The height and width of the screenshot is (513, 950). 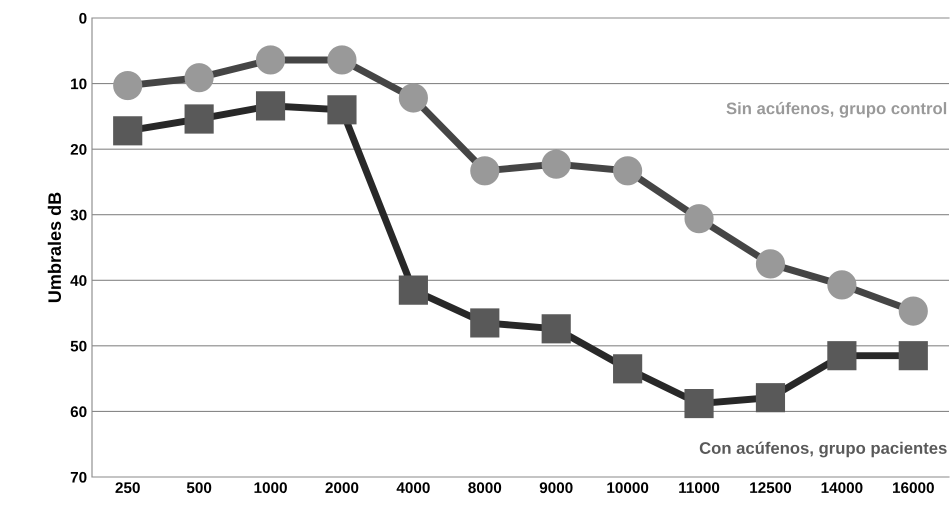 I want to click on series-label: Con acúfenos, grupo pacientes, so click(x=823, y=450).